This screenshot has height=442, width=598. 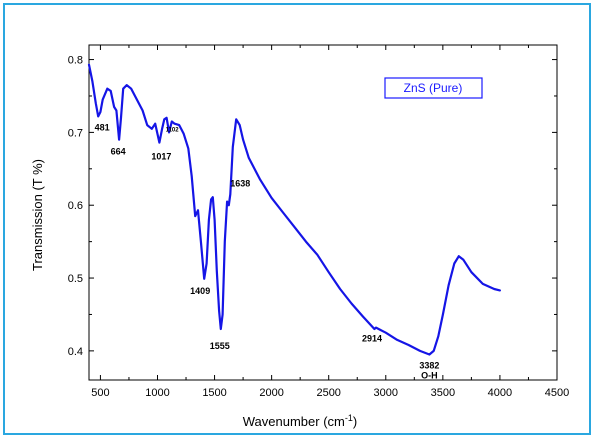 What do you see at coordinates (240, 183) in the screenshot?
I see `peak-label: 1638` at bounding box center [240, 183].